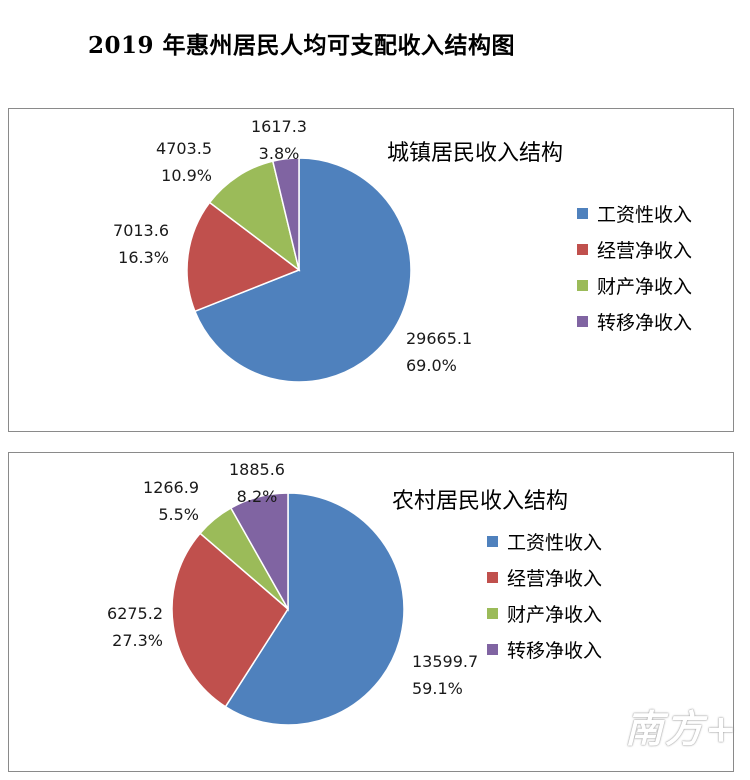 This screenshot has height=780, width=750. I want to click on data-label-value-business: 6275.2, so click(135, 613).